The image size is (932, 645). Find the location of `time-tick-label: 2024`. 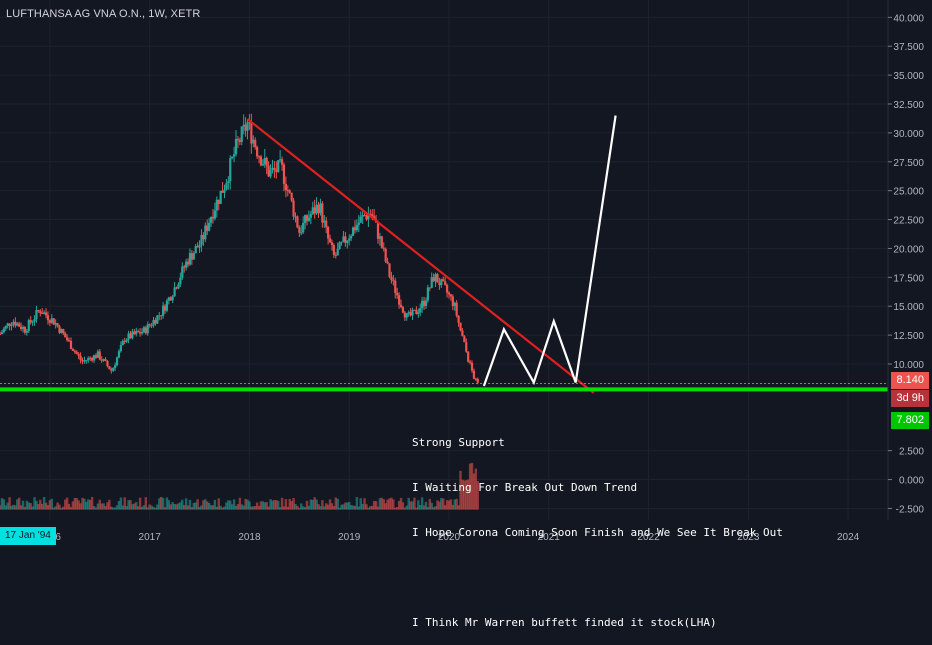

time-tick-label: 2024 is located at coordinates (848, 537).